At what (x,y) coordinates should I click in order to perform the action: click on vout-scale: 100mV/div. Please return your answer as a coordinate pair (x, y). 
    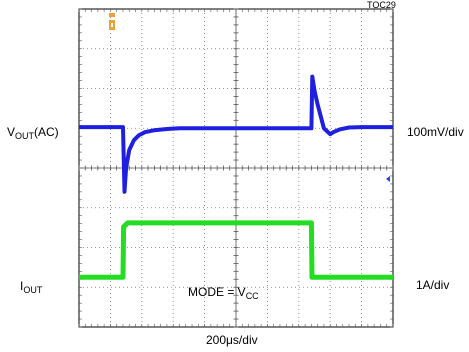
    Looking at the image, I should click on (435, 132).